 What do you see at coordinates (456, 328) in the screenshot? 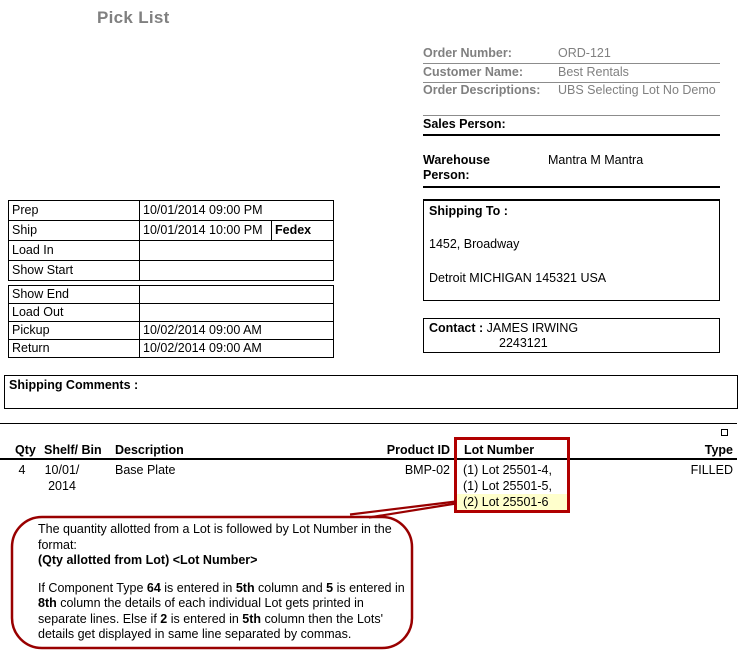
I see `contact-label: Contact :` at bounding box center [456, 328].